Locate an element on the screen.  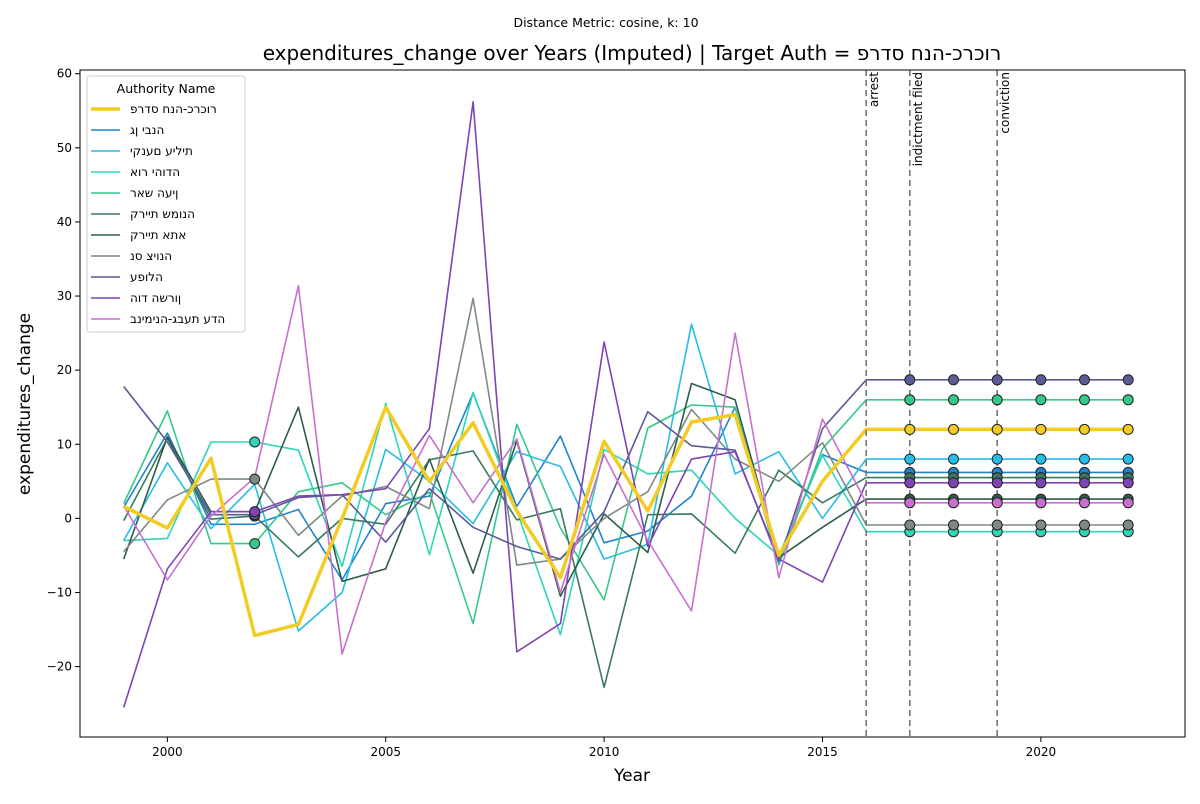
legend-entry: הדע תעבג-הנימינב is located at coordinates (177, 319).